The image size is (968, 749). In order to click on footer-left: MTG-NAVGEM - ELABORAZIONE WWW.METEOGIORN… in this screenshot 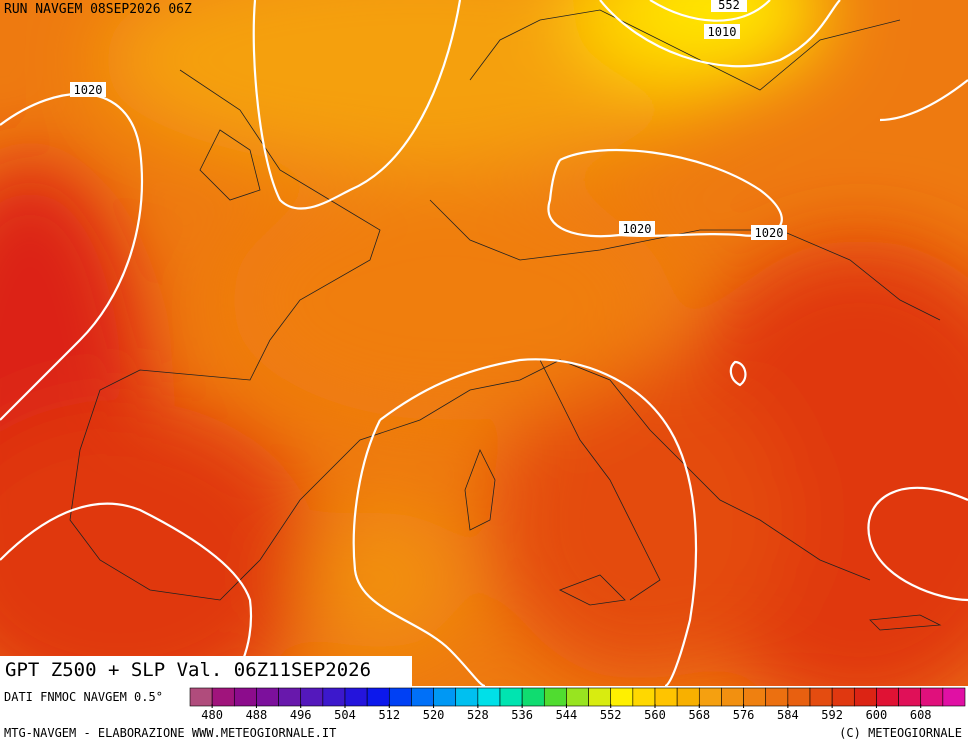, I will do `click(170, 733)`.